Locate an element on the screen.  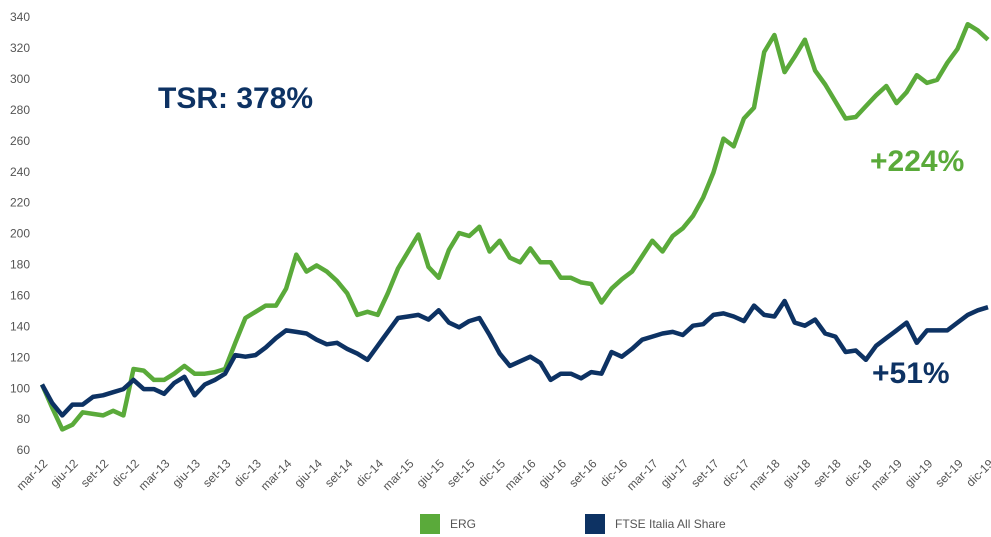
x-tick-label: mar-18 is located at coordinates (764, 474).